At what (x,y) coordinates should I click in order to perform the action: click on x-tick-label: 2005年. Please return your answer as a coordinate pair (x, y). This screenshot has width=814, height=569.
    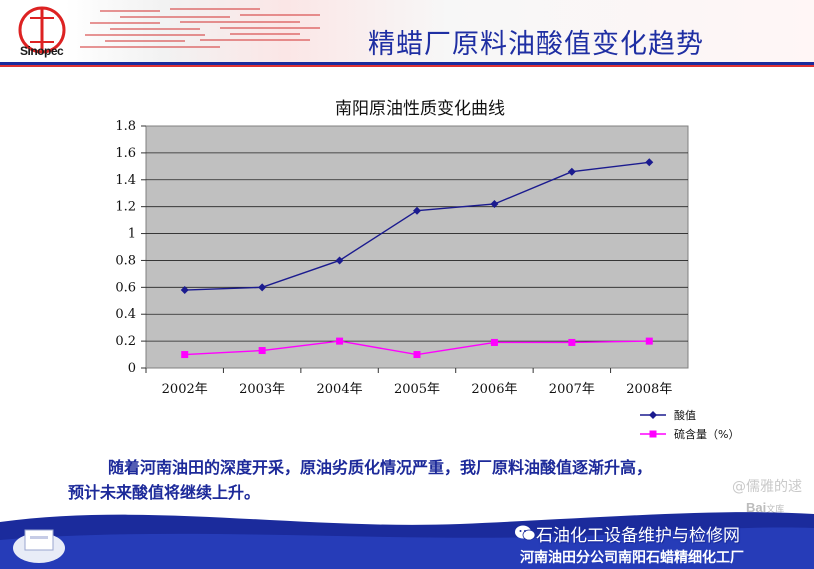
    Looking at the image, I should click on (417, 389).